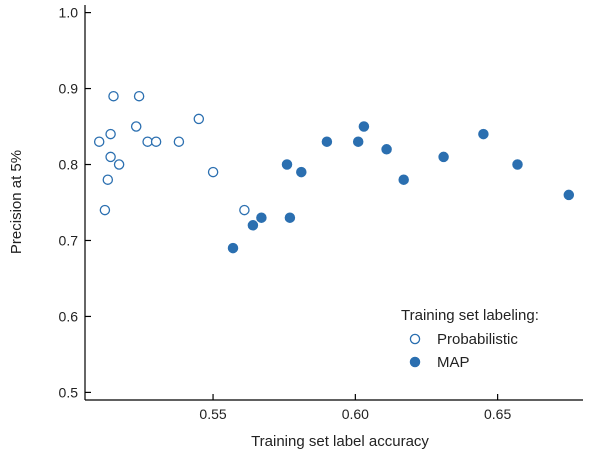 This screenshot has width=600, height=455. I want to click on y-tick-label: 0.9, so click(69, 89).